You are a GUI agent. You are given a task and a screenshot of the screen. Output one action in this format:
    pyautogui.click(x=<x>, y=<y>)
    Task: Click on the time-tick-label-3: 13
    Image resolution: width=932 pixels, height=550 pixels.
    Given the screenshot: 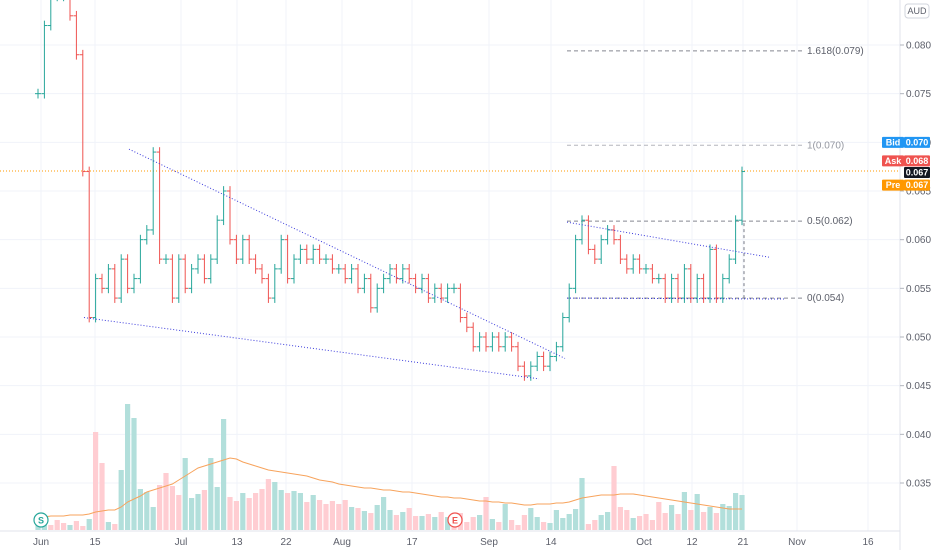 What is the action you would take?
    pyautogui.click(x=237, y=542)
    